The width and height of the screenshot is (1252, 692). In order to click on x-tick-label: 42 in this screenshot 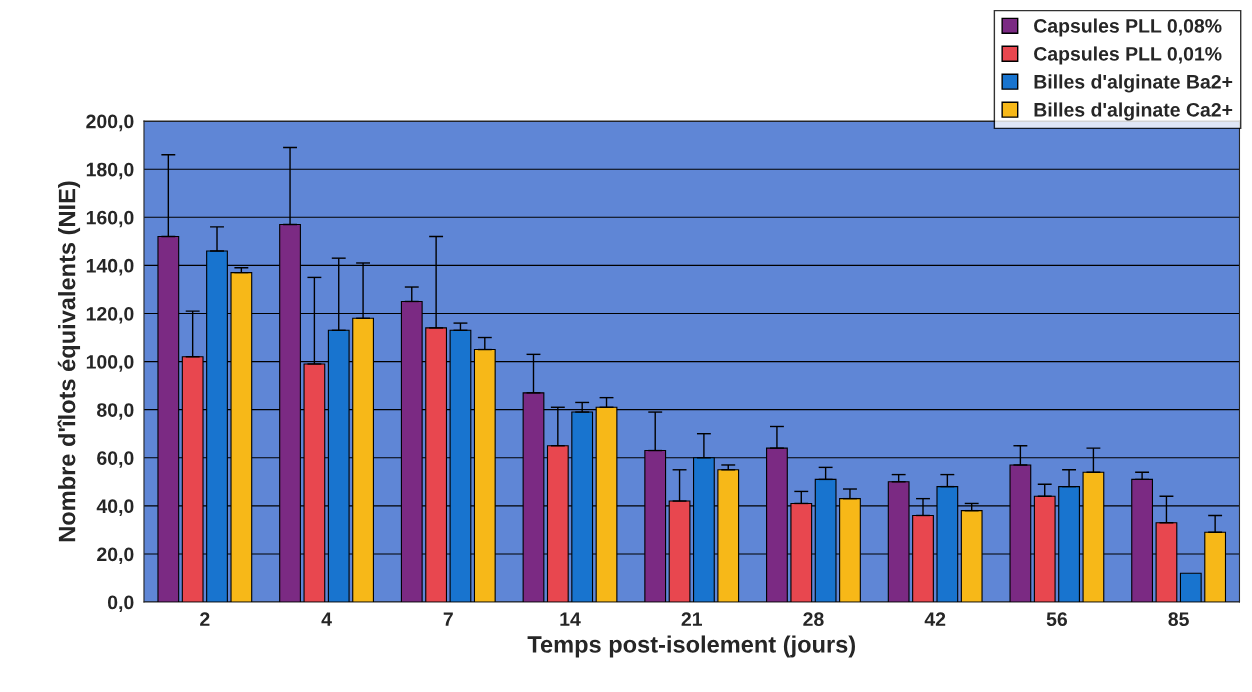, I will do `click(935, 619)`.